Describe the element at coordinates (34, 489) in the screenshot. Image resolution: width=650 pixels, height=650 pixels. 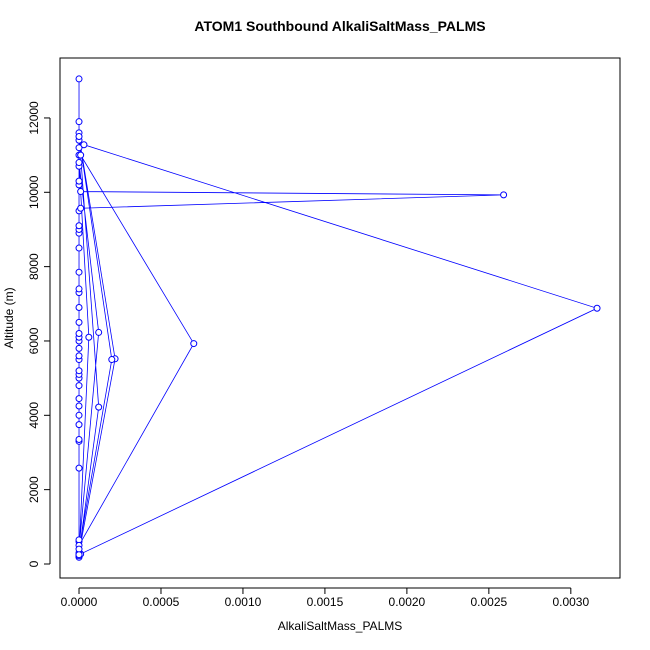
I see `y-tick-label: 2000` at that location.